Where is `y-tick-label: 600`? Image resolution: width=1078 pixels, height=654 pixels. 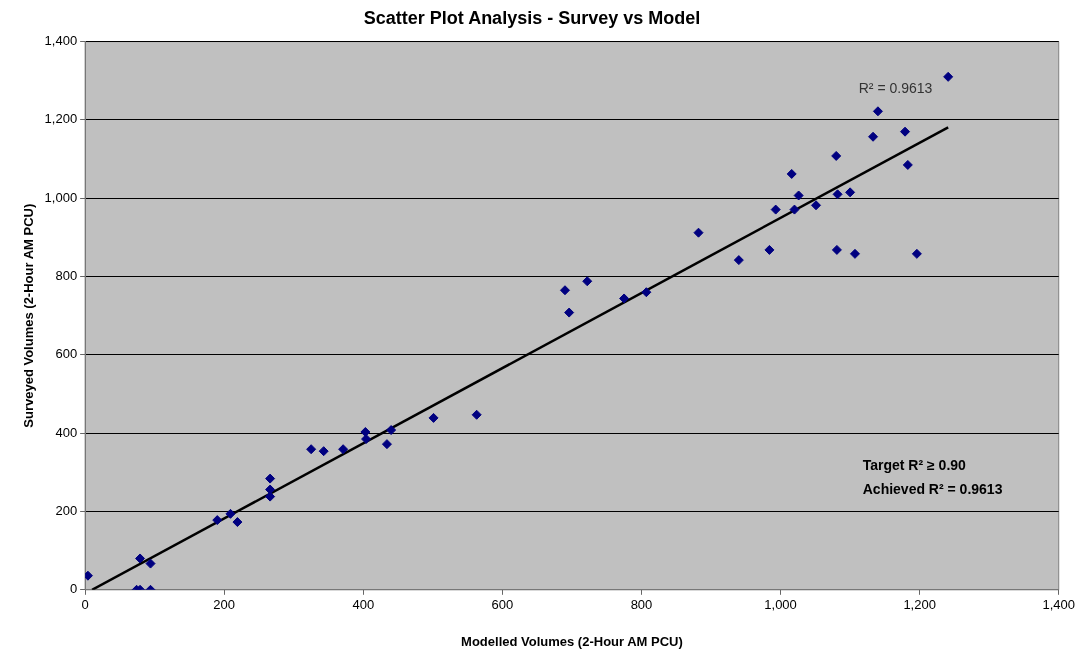
y-tick-label: 600 is located at coordinates (66, 354).